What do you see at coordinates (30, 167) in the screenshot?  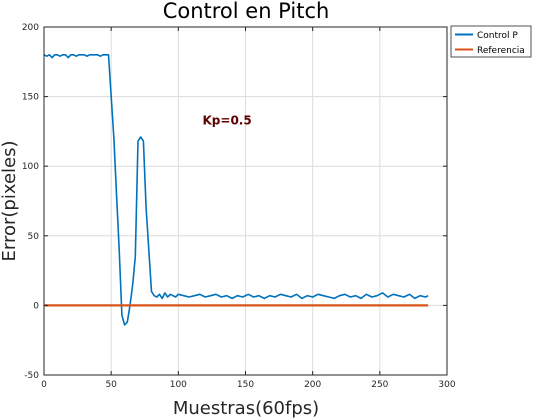 I see `y-tick-label: 100` at bounding box center [30, 167].